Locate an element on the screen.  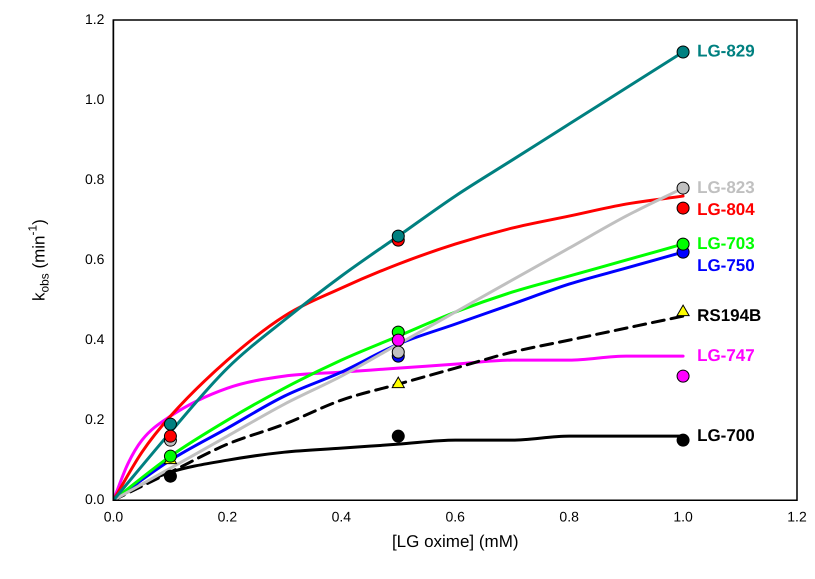
series-label: LG-804 is located at coordinates (726, 209).